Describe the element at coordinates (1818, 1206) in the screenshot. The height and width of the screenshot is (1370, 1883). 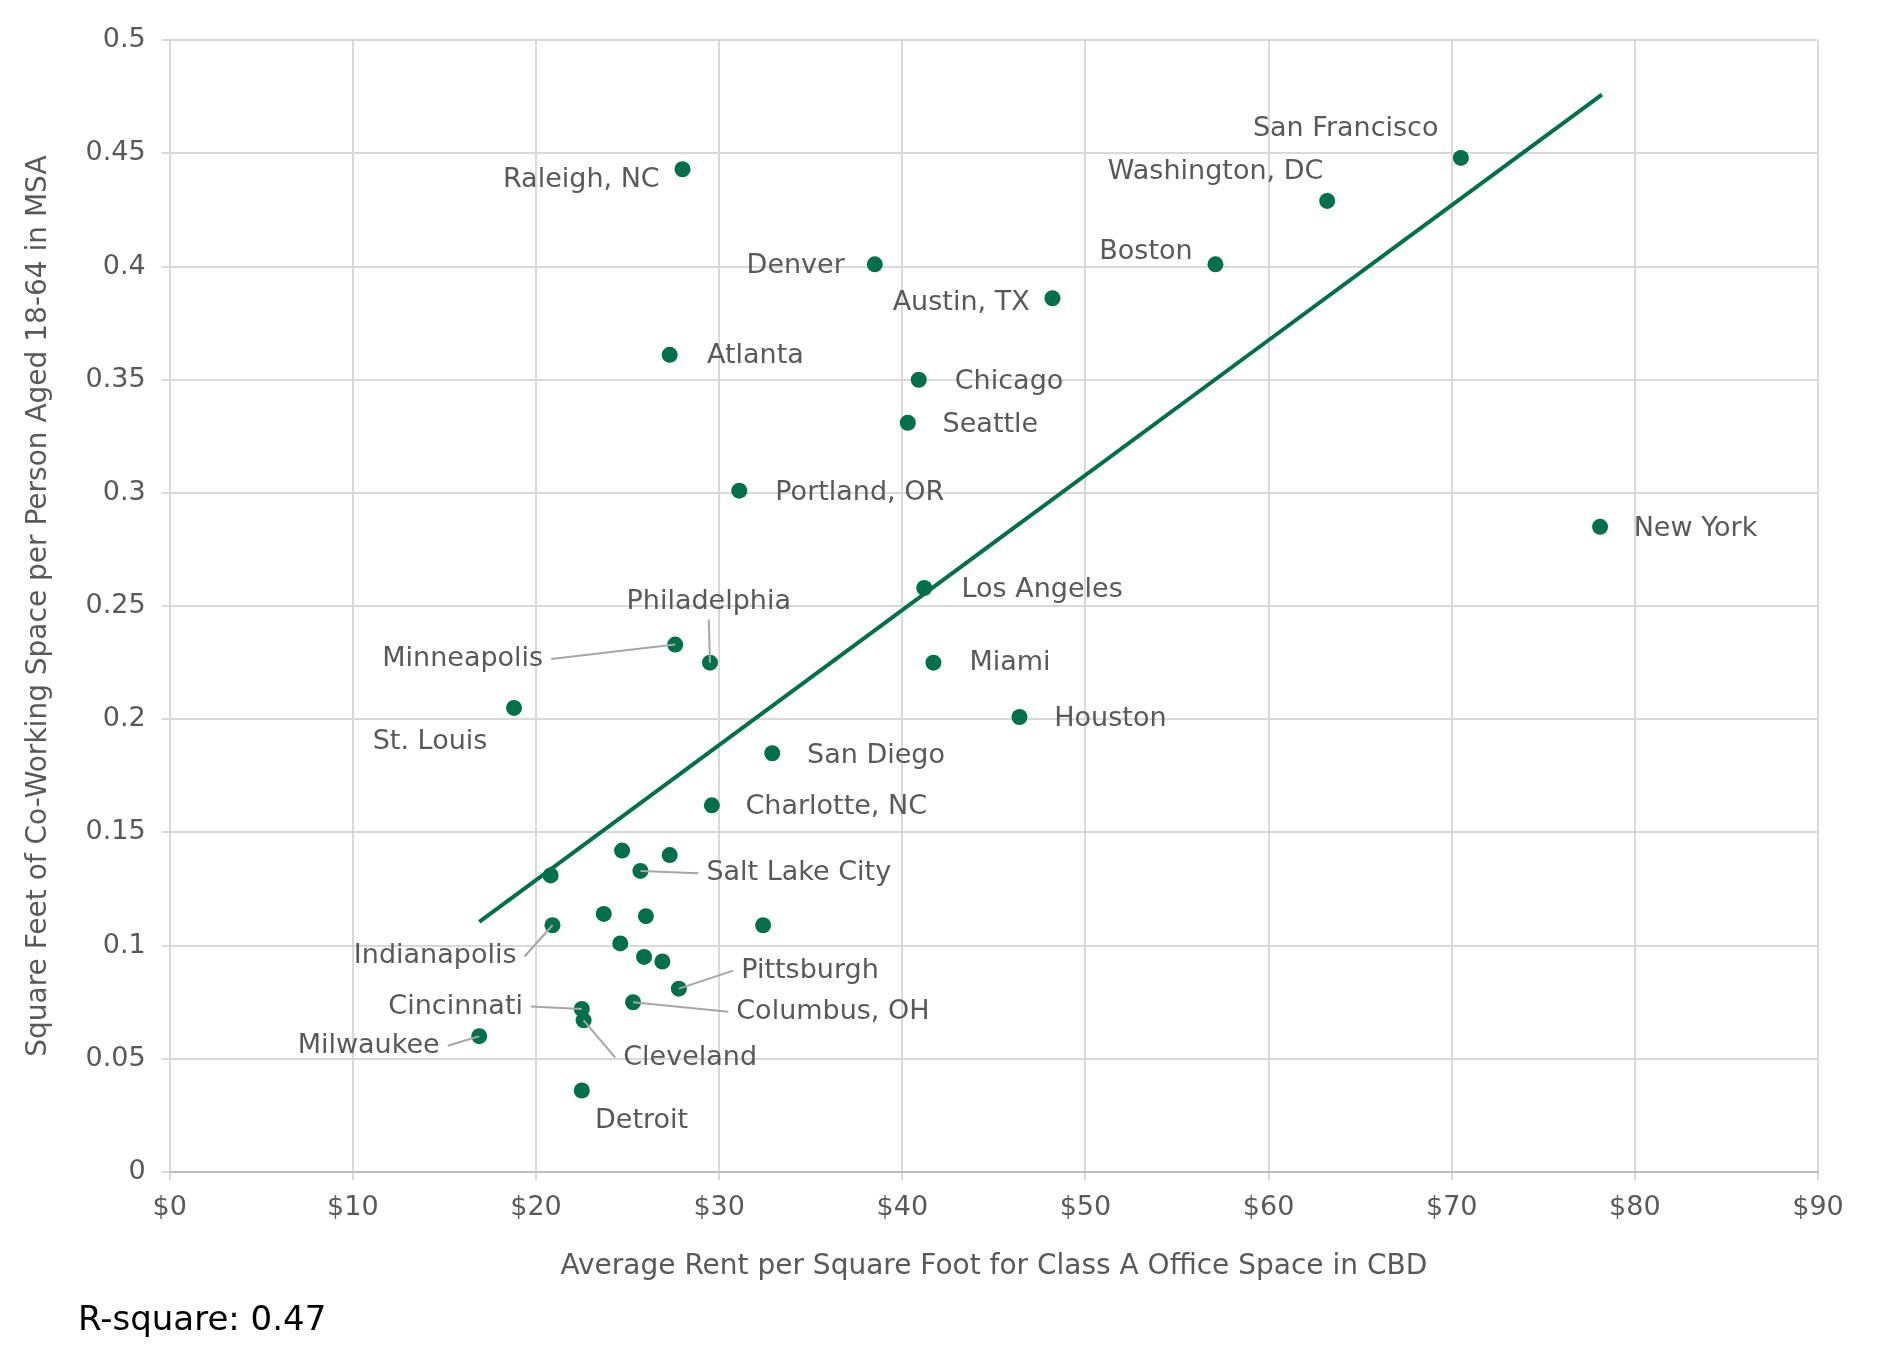
I see `x-tick-label: $90` at that location.